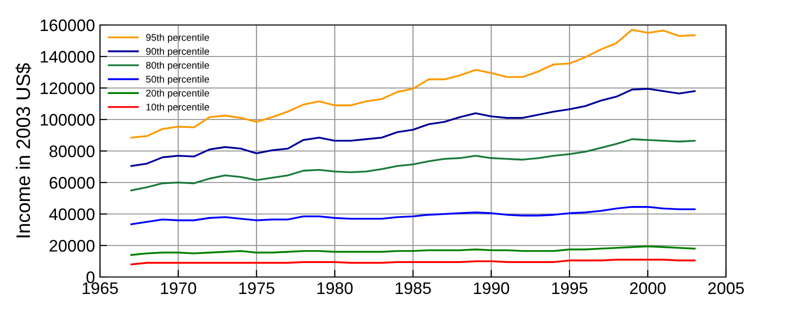 This screenshot has height=322, width=792. What do you see at coordinates (492, 288) in the screenshot?
I see `x-tick-label: 1990` at bounding box center [492, 288].